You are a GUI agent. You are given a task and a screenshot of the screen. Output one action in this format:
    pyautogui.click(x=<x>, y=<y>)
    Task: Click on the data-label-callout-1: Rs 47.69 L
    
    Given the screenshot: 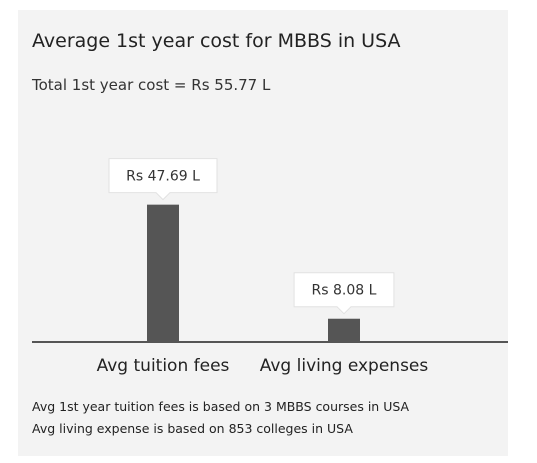 What is the action you would take?
    pyautogui.click(x=163, y=179)
    